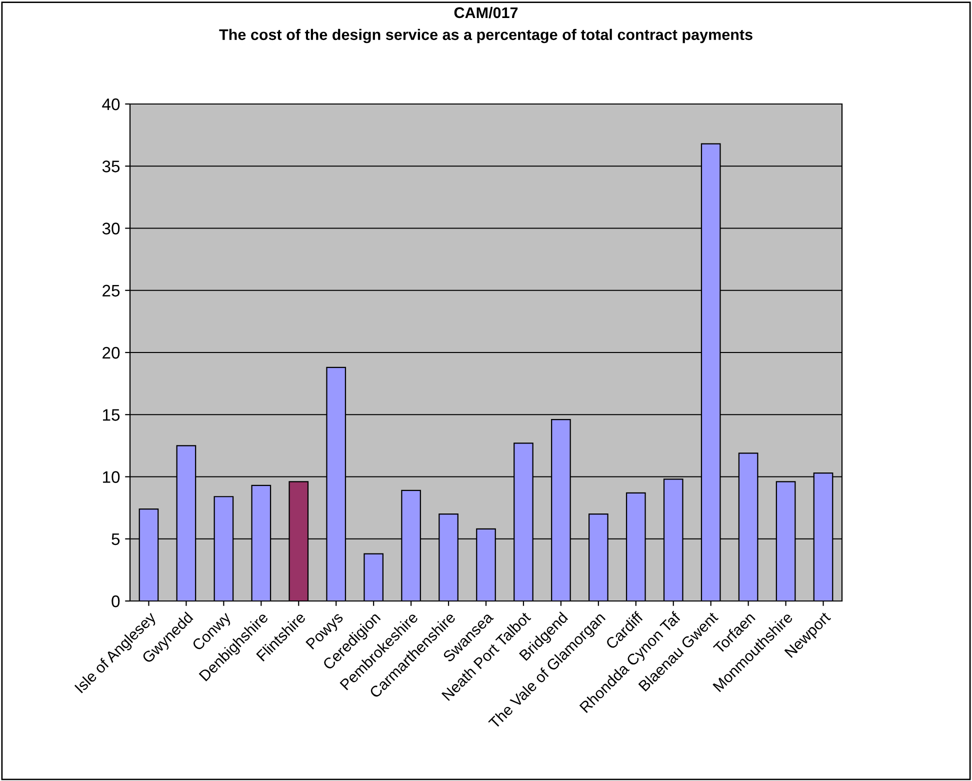 Image resolution: width=972 pixels, height=781 pixels. What do you see at coordinates (116, 601) in the screenshot?
I see `y-tick-label: 0` at bounding box center [116, 601].